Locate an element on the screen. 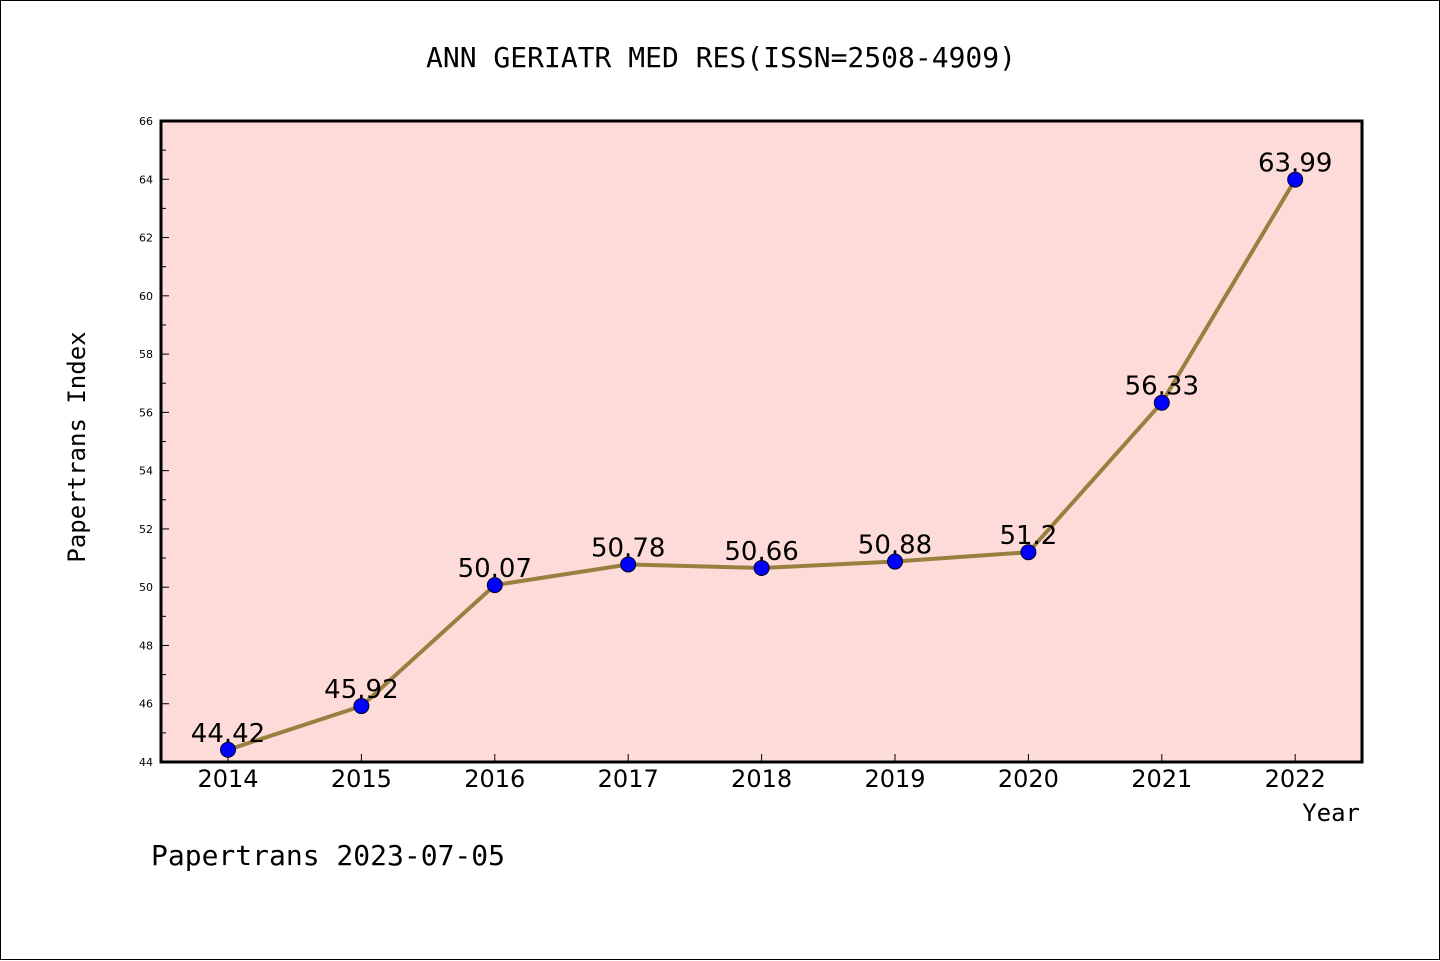 This screenshot has height=961, width=1440. y-tick-label: 62 is located at coordinates (146, 238).